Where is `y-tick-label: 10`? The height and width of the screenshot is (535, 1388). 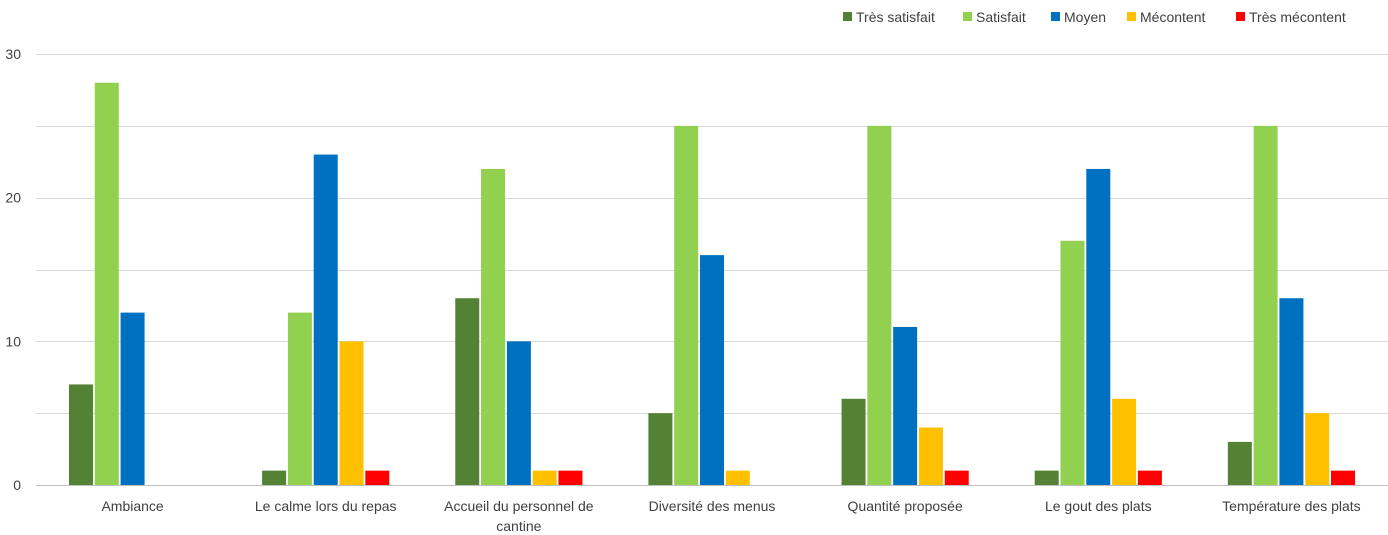
y-tick-label: 10 is located at coordinates (13, 341).